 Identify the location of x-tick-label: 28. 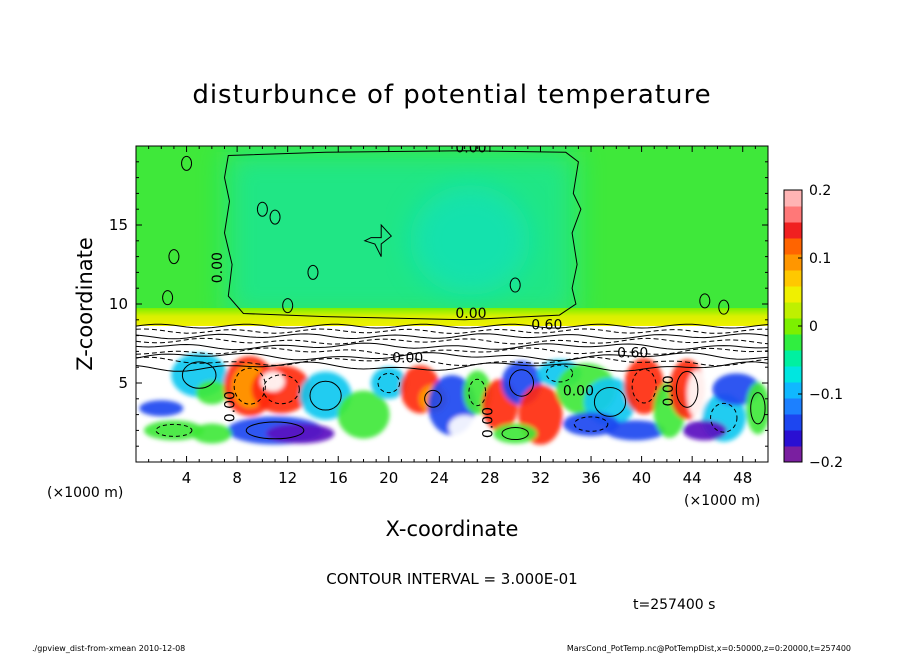
(489, 478).